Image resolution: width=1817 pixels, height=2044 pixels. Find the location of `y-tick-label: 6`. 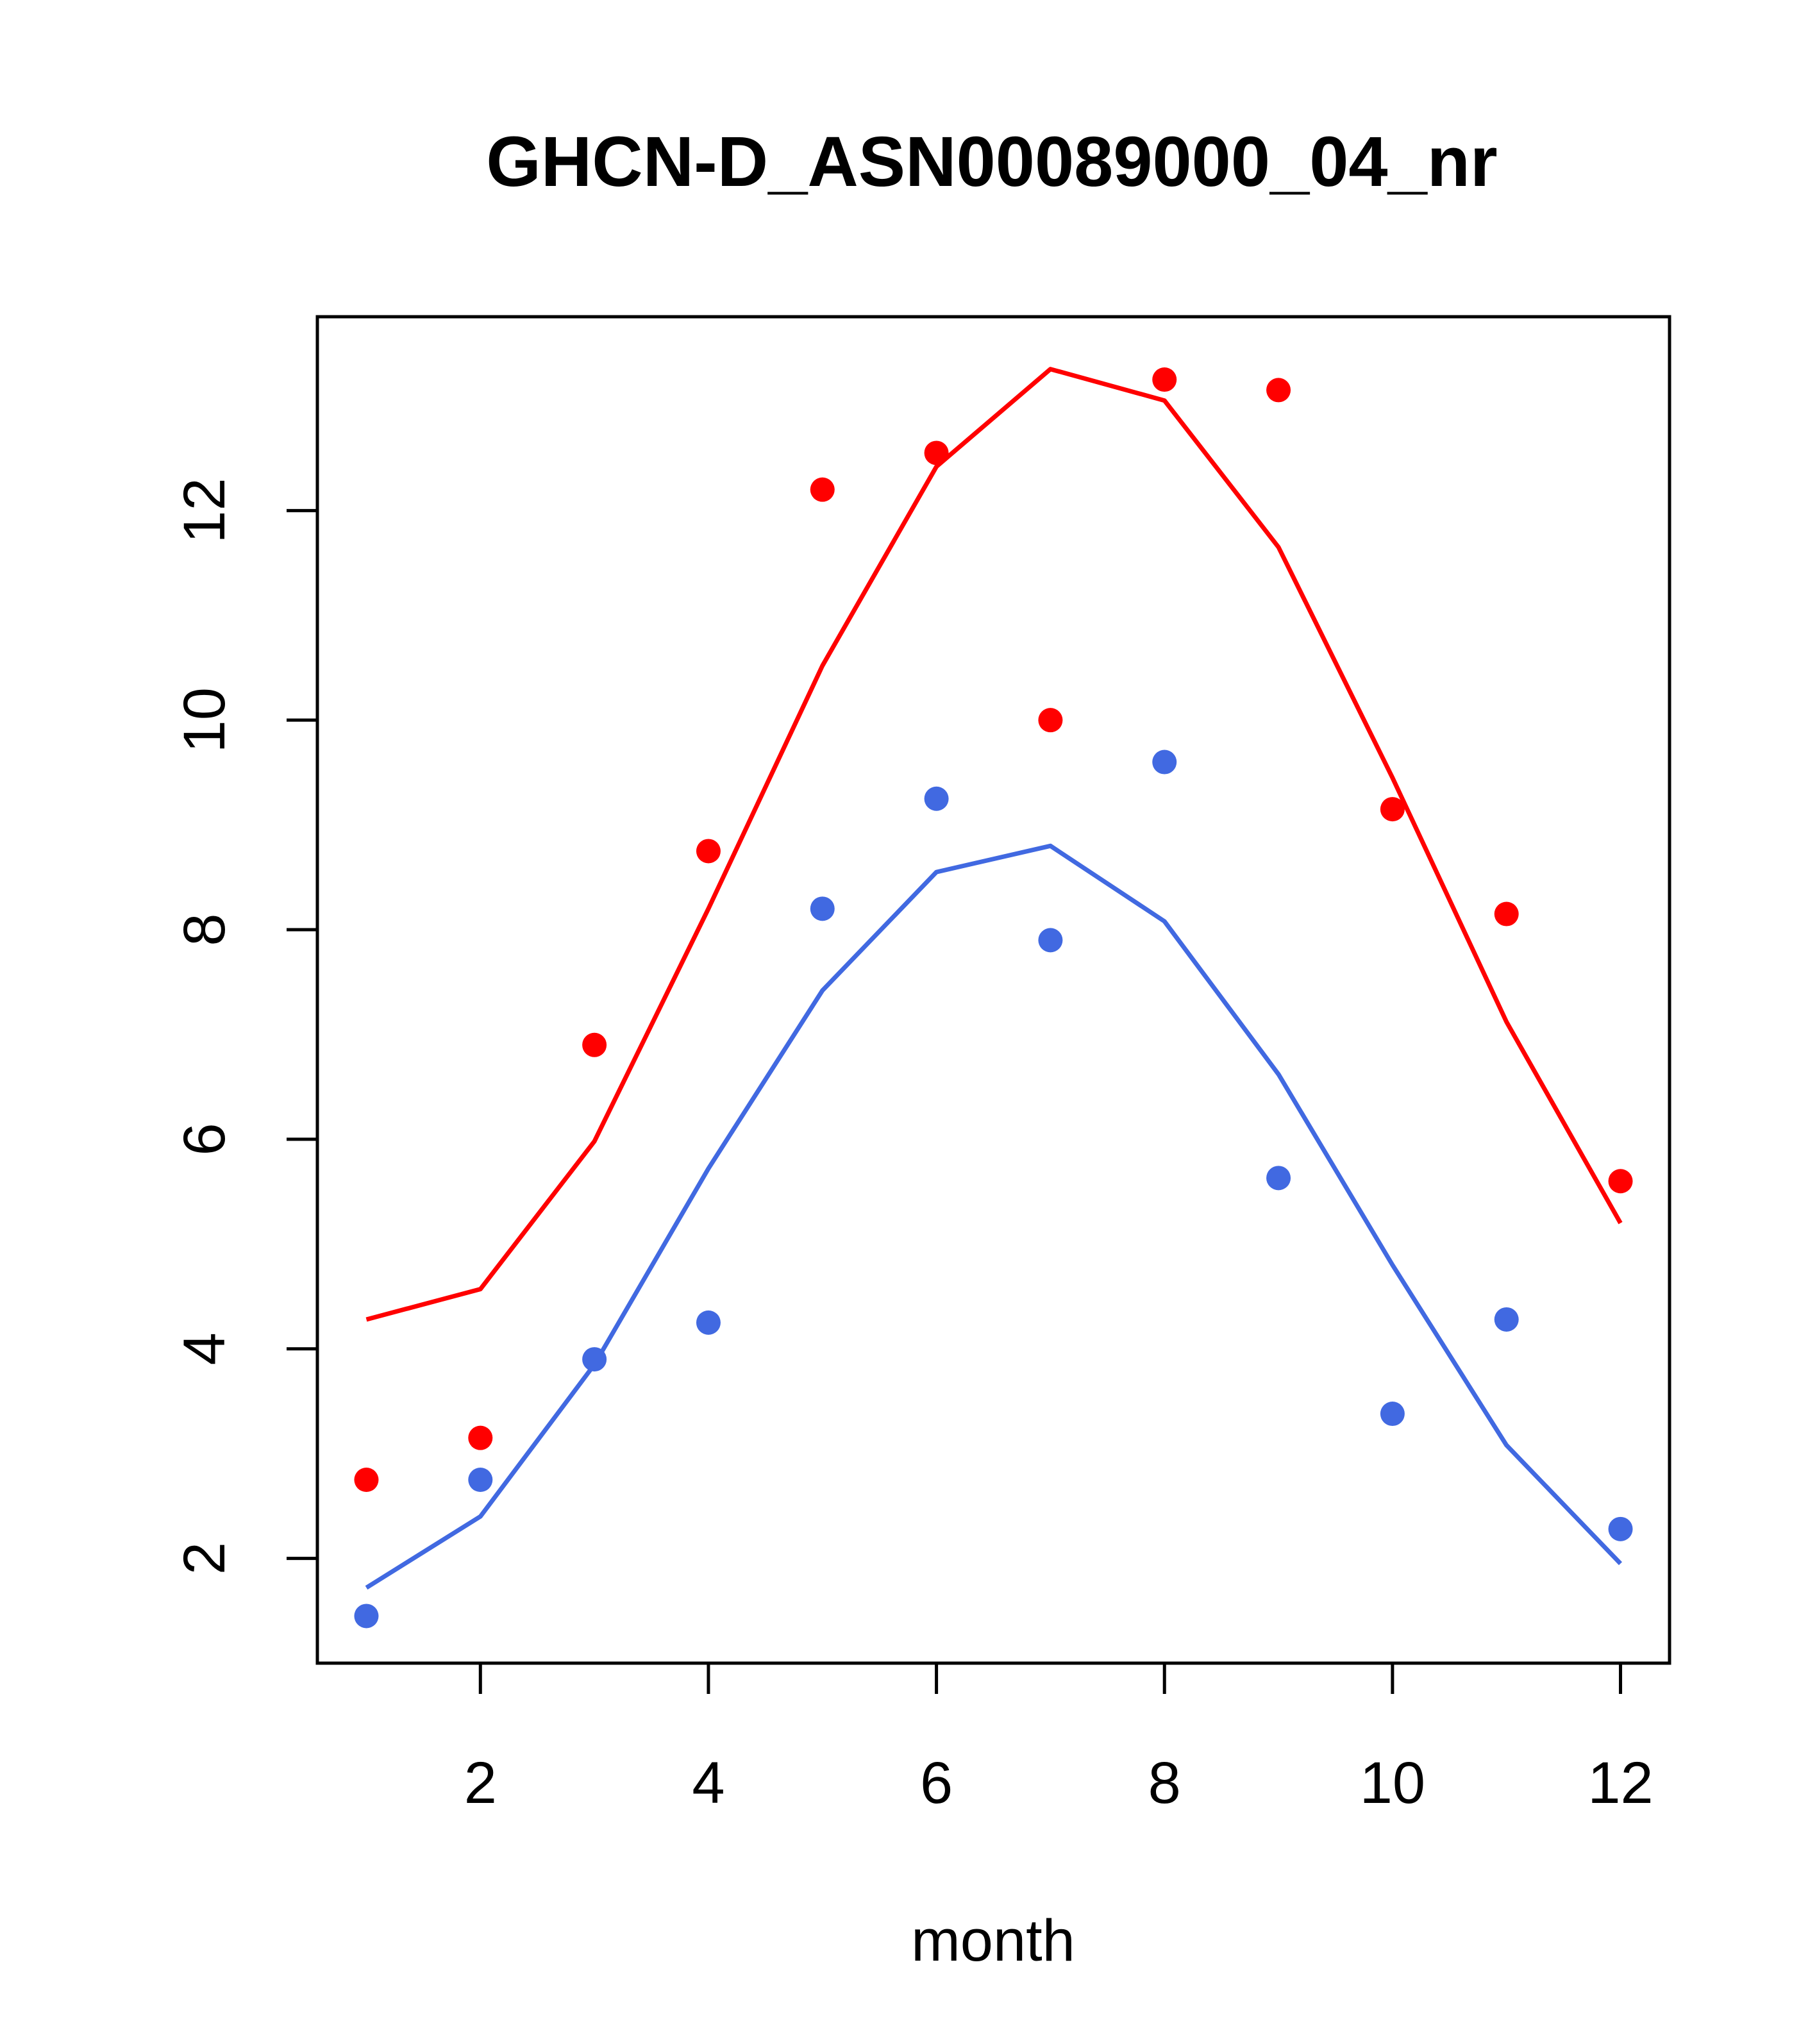

y-tick-label: 6 is located at coordinates (204, 1139).